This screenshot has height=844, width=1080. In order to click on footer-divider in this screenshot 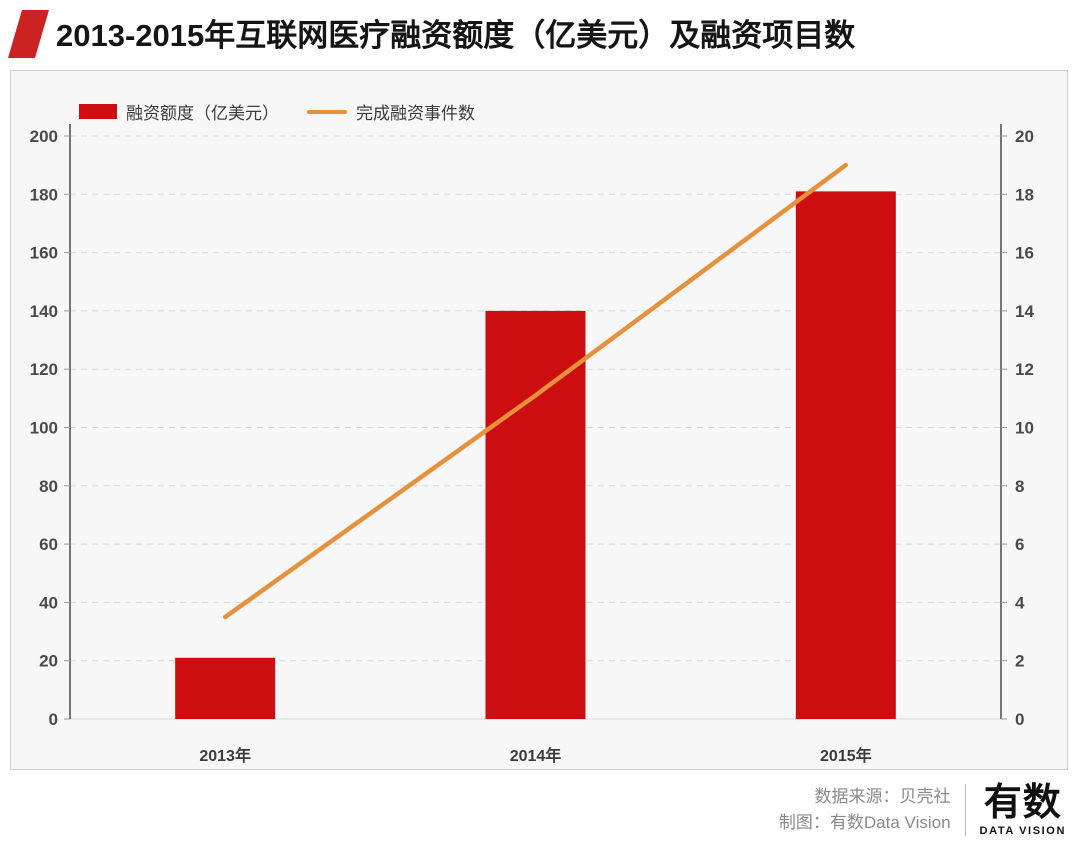, I will do `click(965, 809)`.